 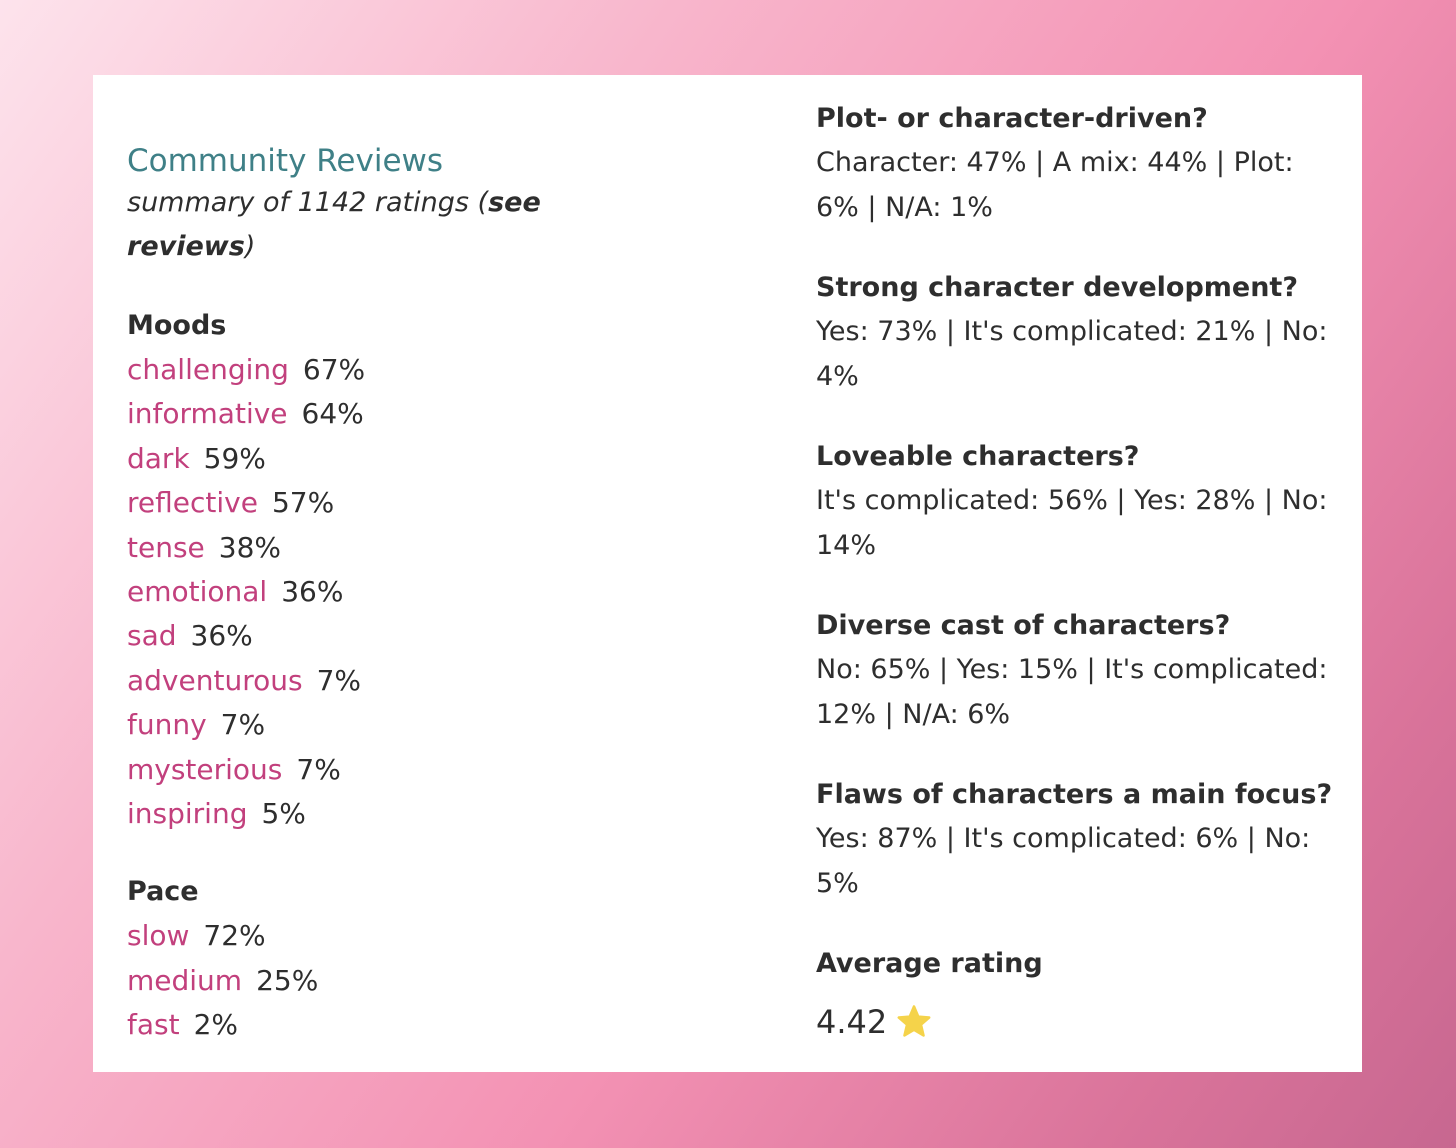 What do you see at coordinates (303, 503) in the screenshot?
I see `moods-tag-percentage: 57%` at bounding box center [303, 503].